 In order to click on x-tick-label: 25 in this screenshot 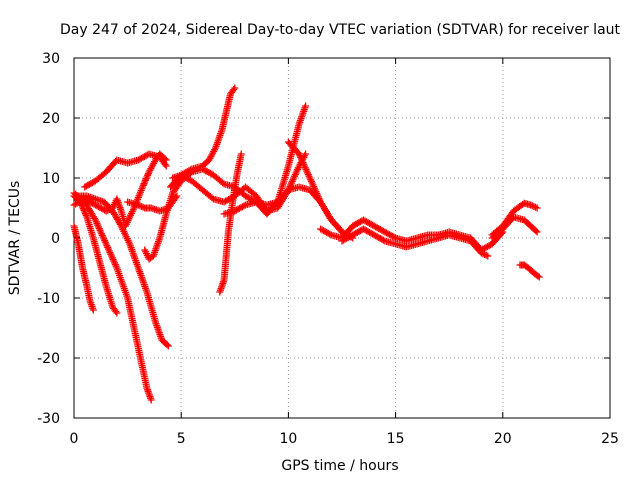, I will do `click(610, 439)`.